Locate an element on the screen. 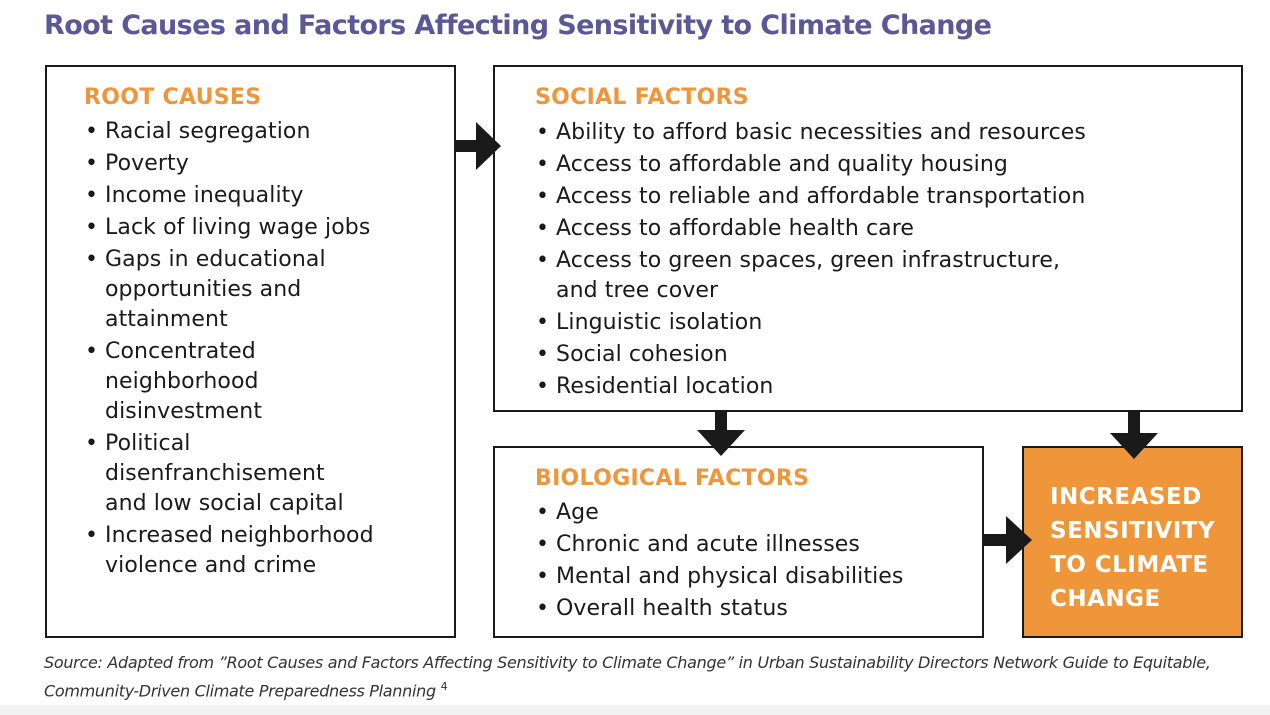  list-item: Linguistic isolation is located at coordinates (811, 323).